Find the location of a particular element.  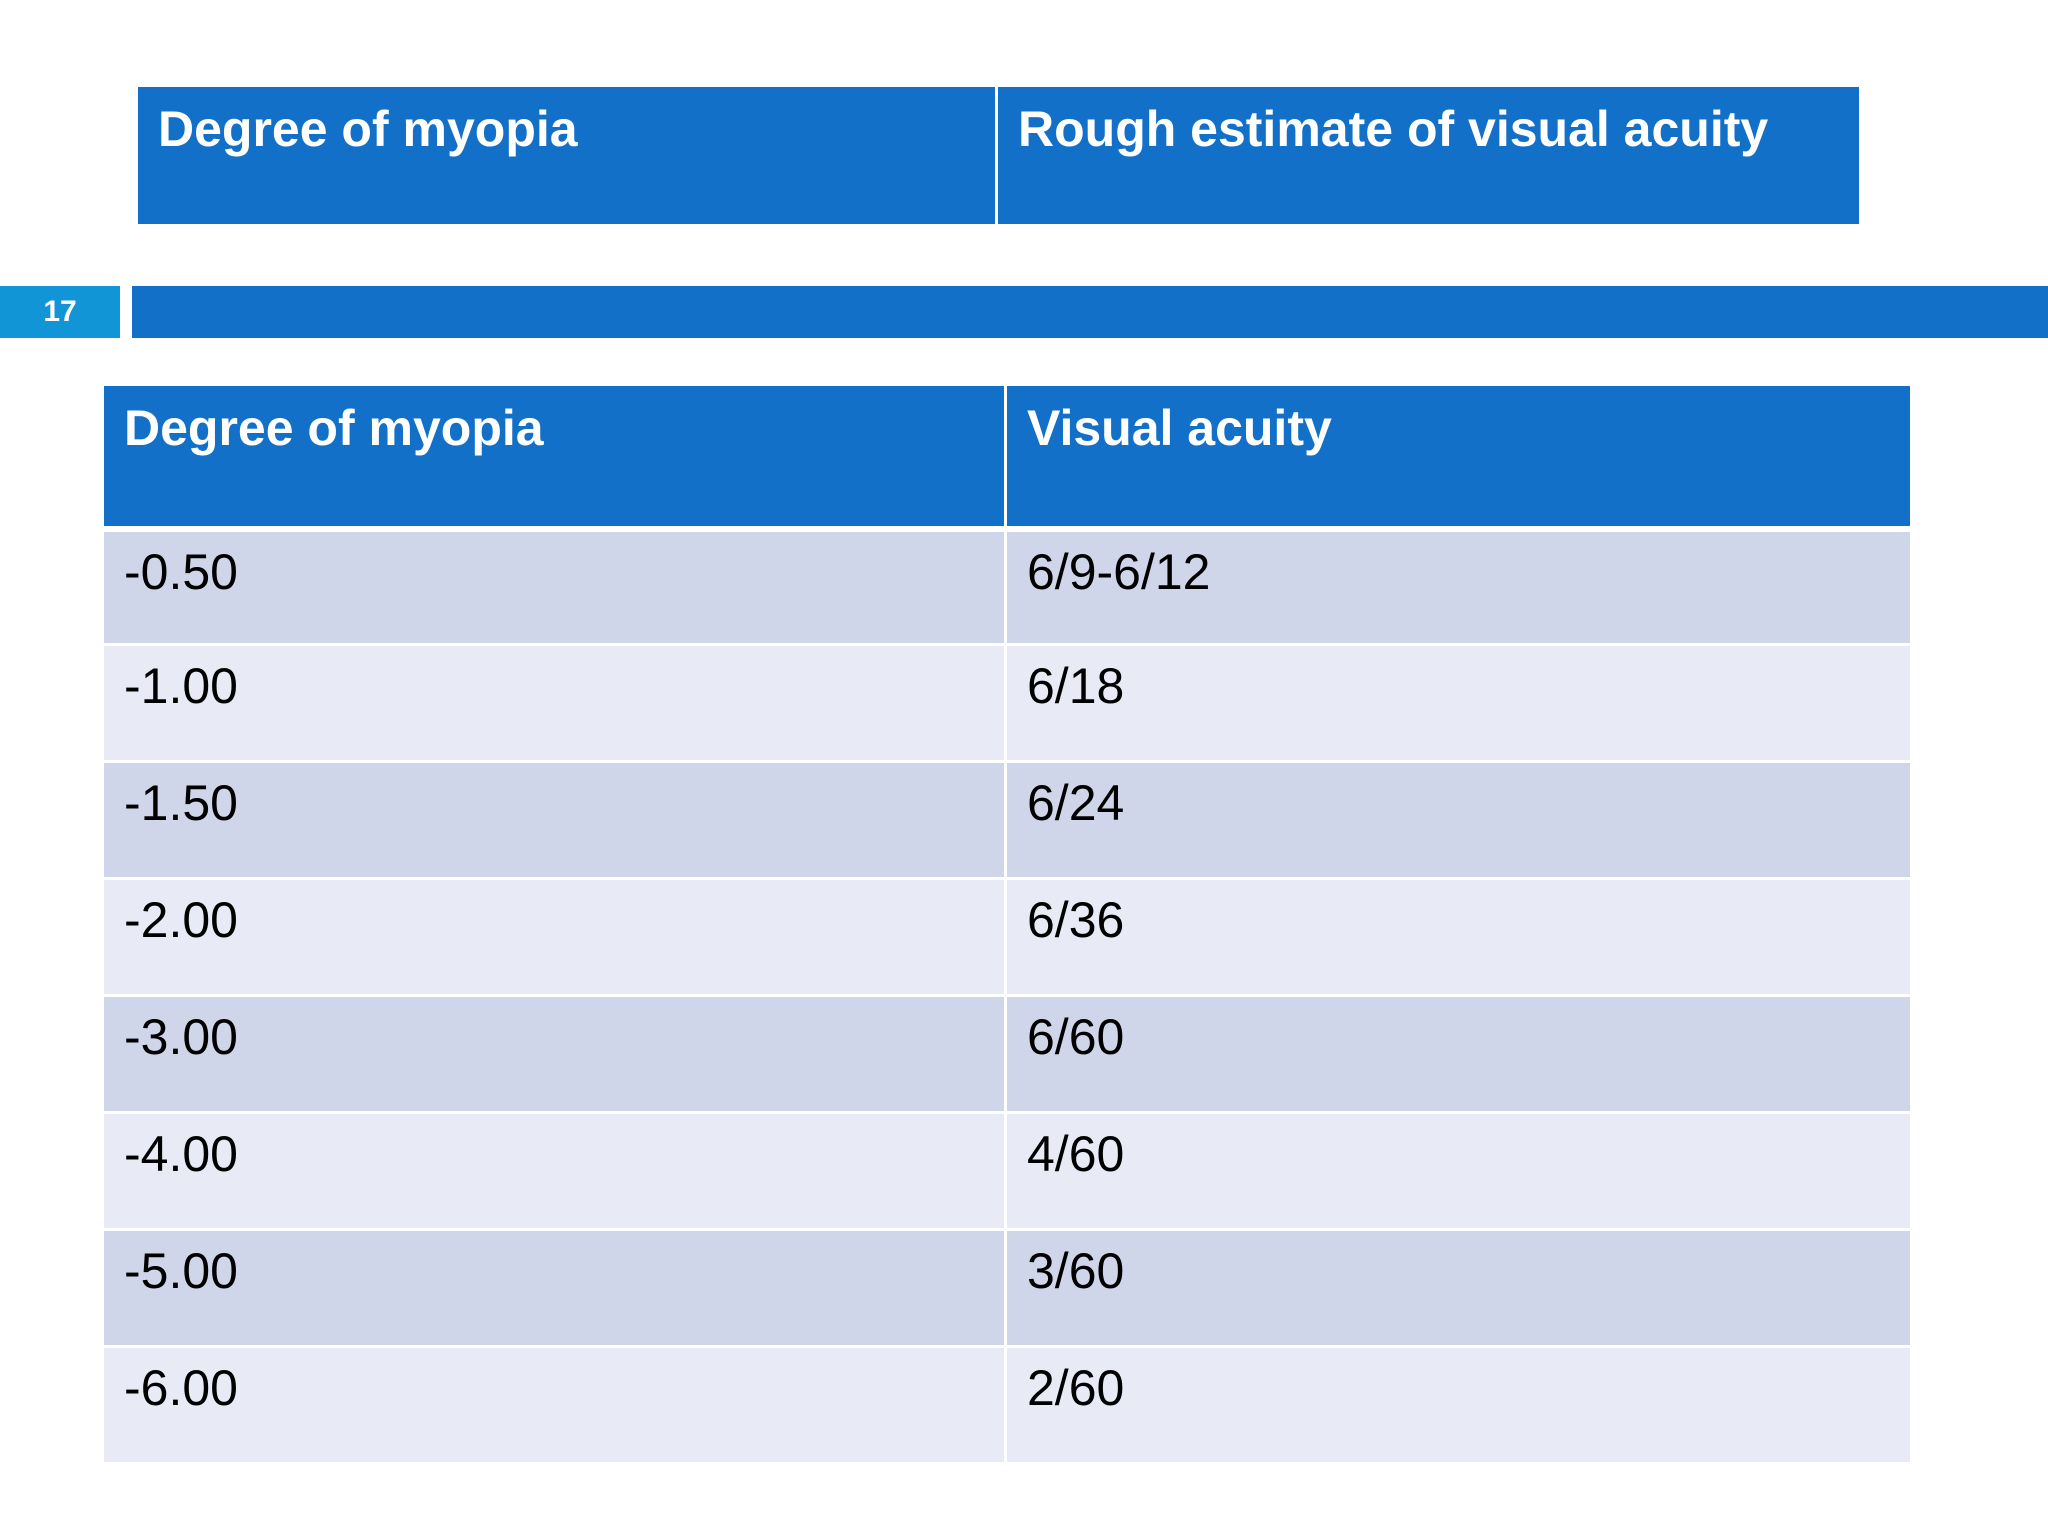

degree-cell: -1.00 is located at coordinates (555, 703).